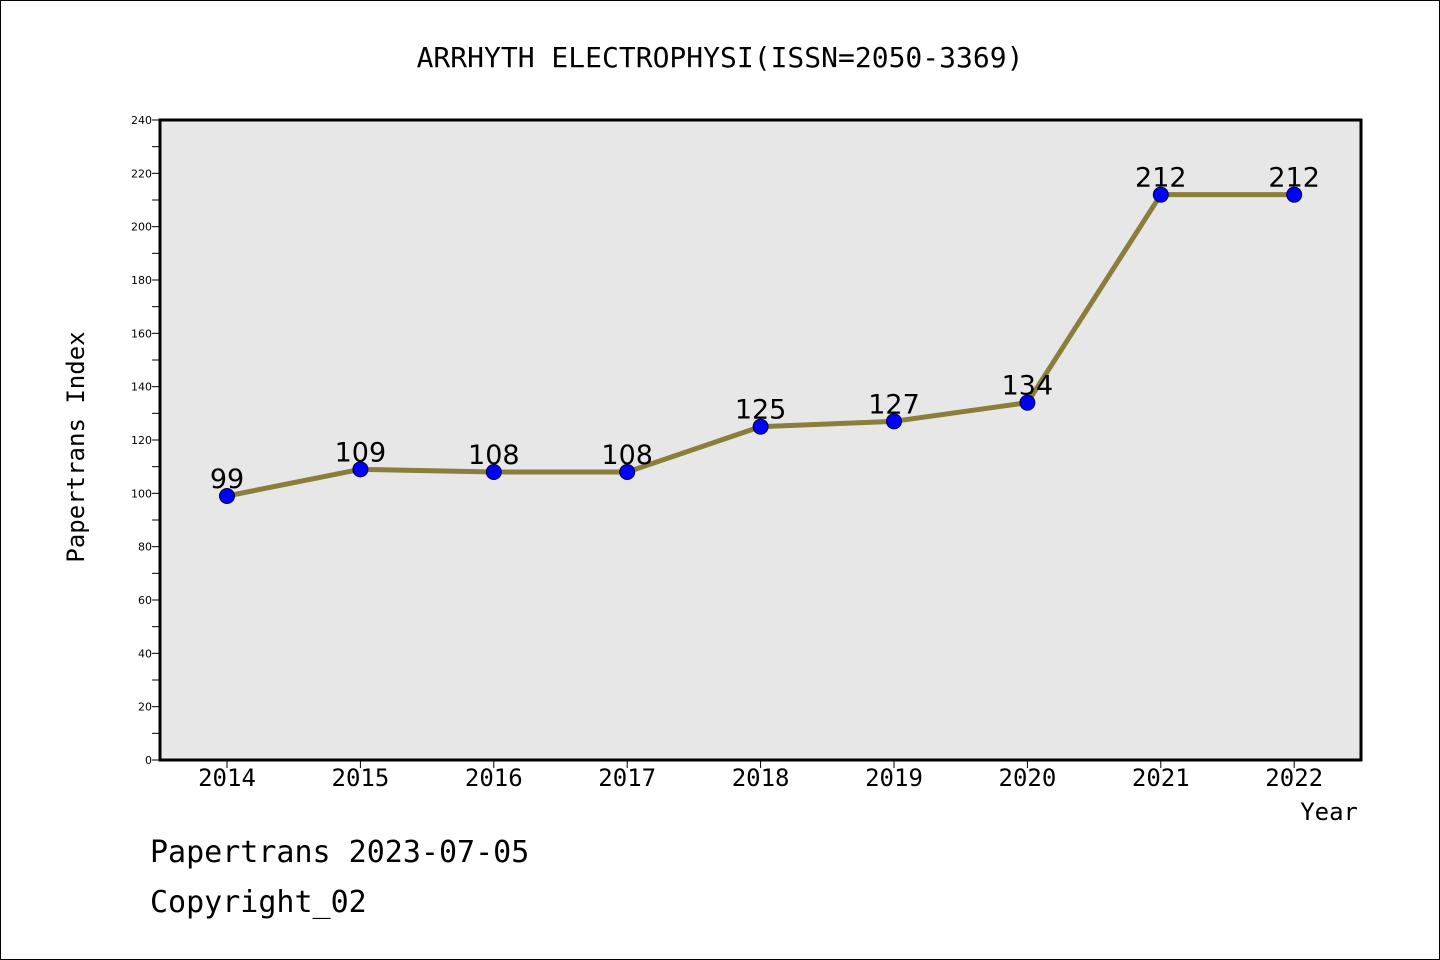  What do you see at coordinates (1028, 778) in the screenshot?
I see `x-tick-label: 2020` at bounding box center [1028, 778].